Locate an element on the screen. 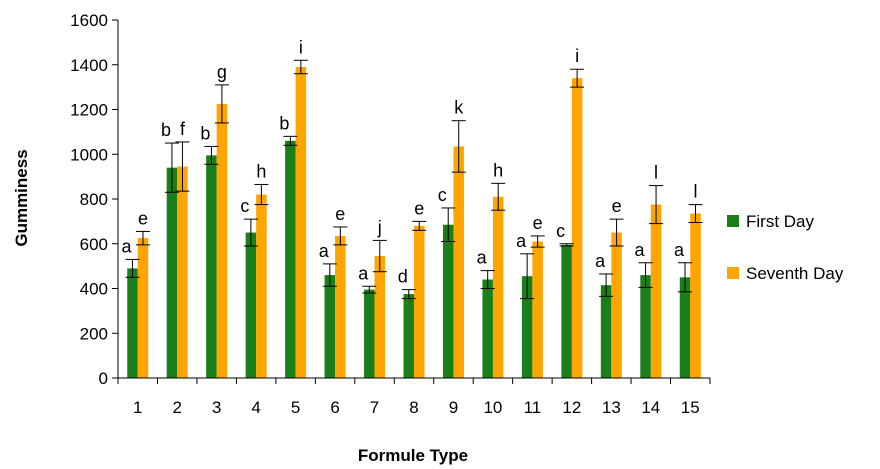 This screenshot has height=469, width=880. x-tick-label: 2 is located at coordinates (176, 407).